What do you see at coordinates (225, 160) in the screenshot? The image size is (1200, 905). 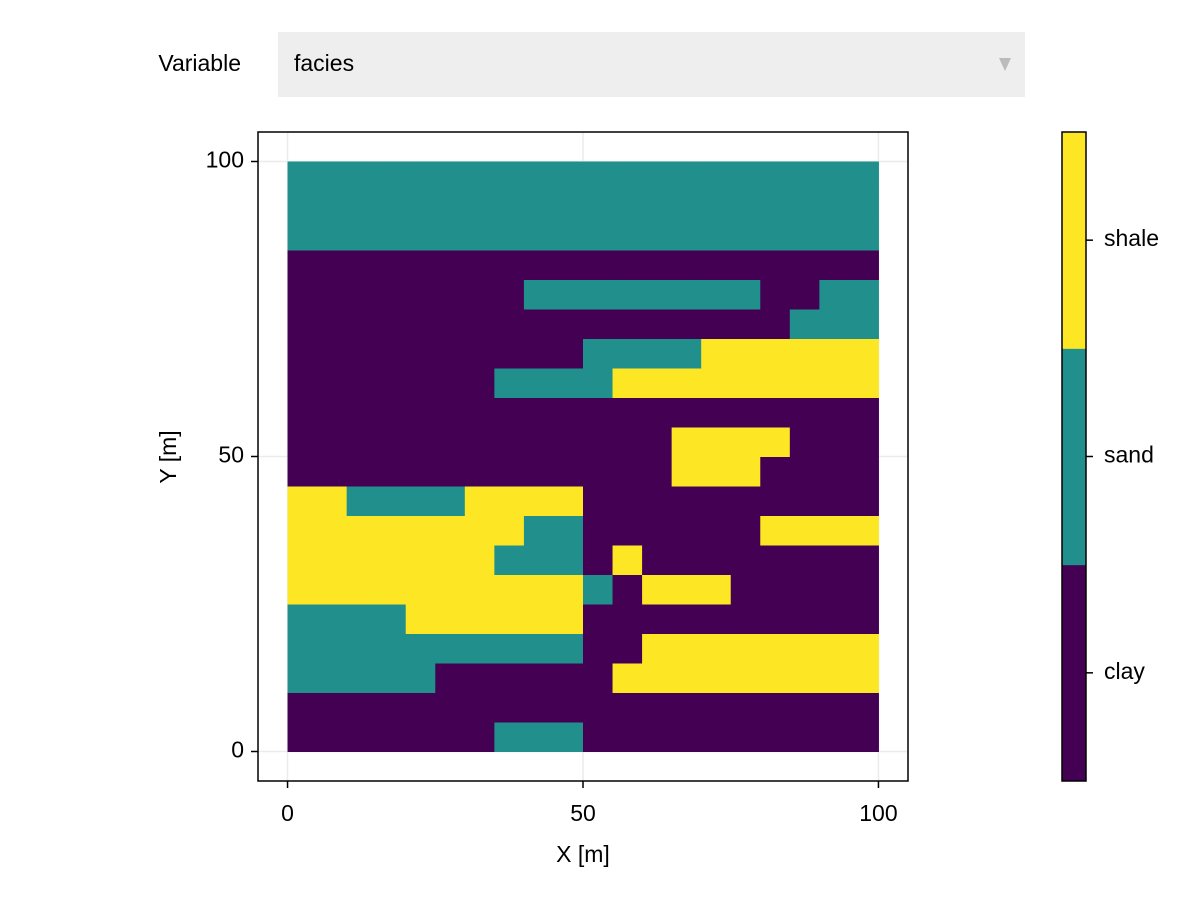 I see `y-tick-label: 100` at bounding box center [225, 160].